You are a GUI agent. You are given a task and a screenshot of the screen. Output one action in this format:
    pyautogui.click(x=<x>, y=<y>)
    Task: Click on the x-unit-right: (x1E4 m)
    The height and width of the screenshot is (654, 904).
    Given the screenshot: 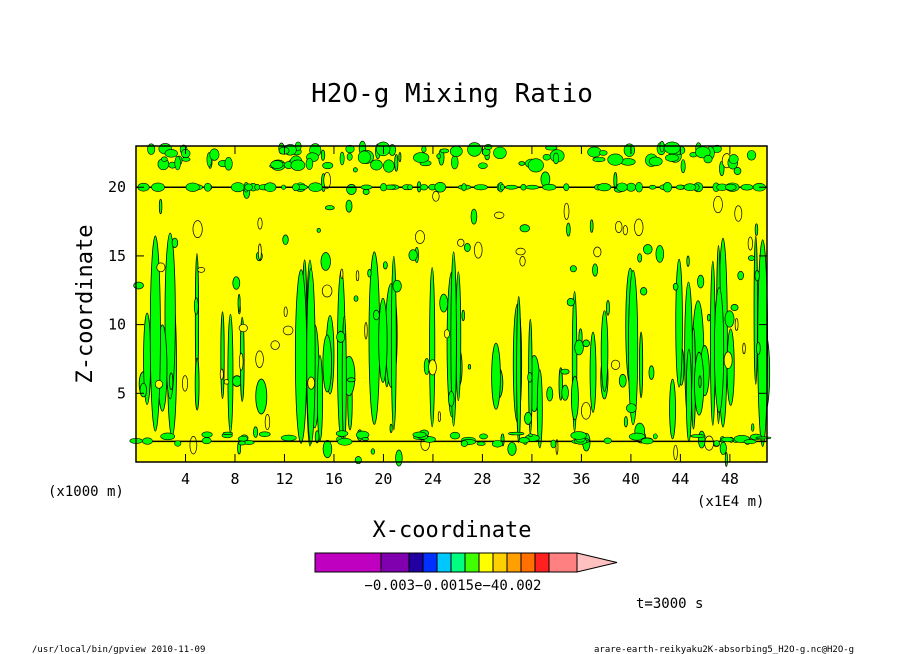 What is the action you would take?
    pyautogui.click(x=730, y=502)
    